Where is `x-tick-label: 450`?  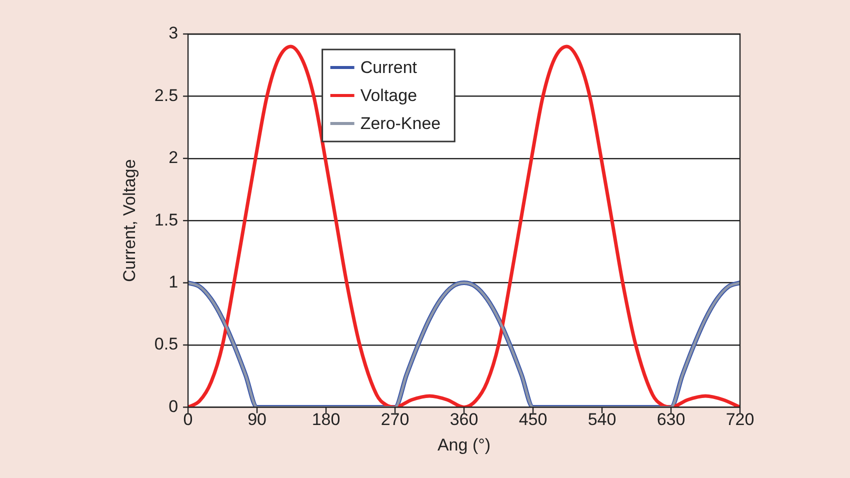 x-tick-label: 450 is located at coordinates (533, 420).